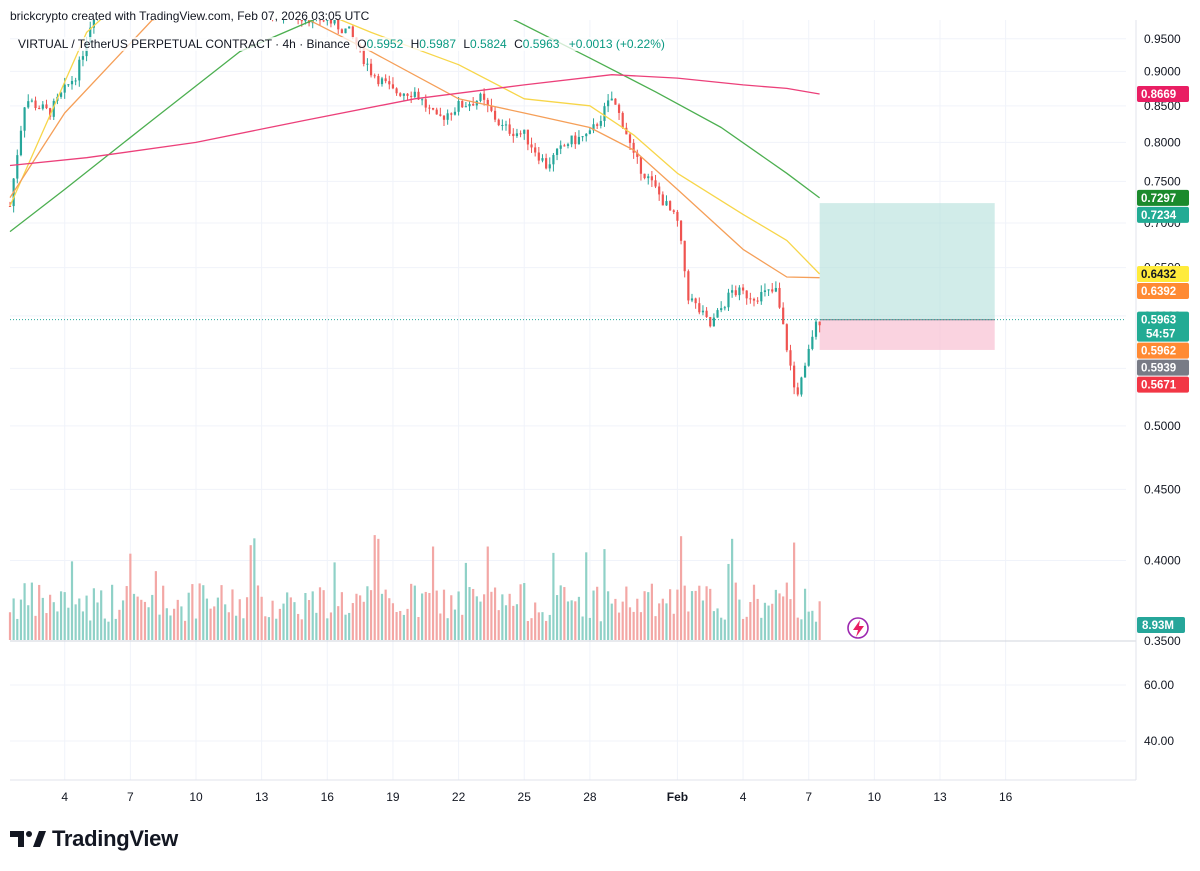  Describe the element at coordinates (907, 334) in the screenshot. I see `position-stop-zone` at that location.